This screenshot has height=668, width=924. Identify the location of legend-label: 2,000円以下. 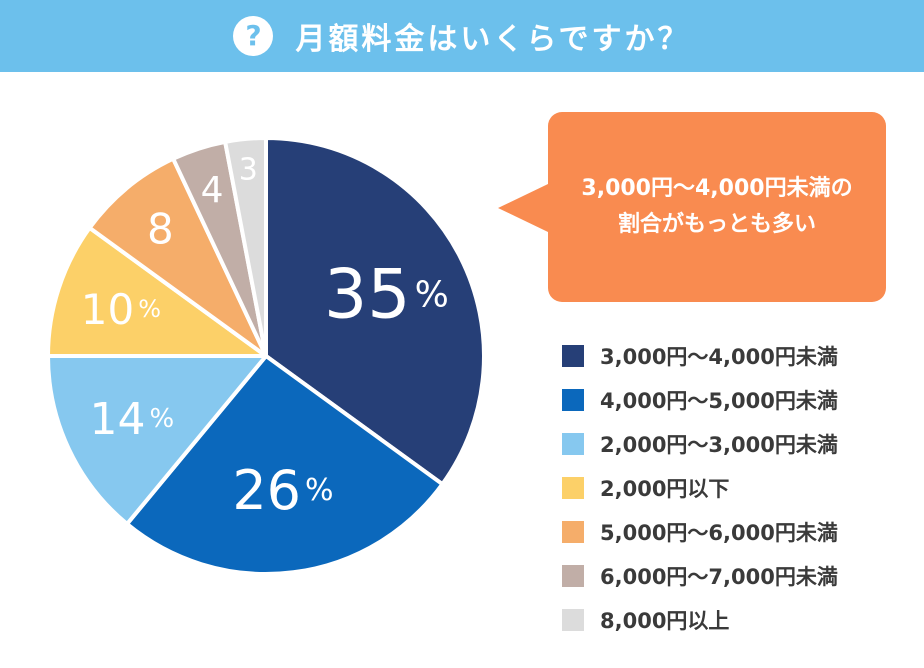
(665, 489).